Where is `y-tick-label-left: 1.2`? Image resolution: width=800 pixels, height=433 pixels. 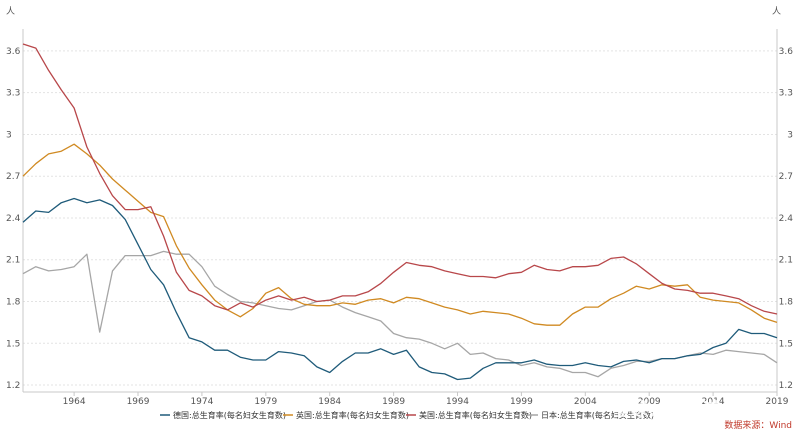 y-tick-label-left: 1.2 is located at coordinates (13, 386).